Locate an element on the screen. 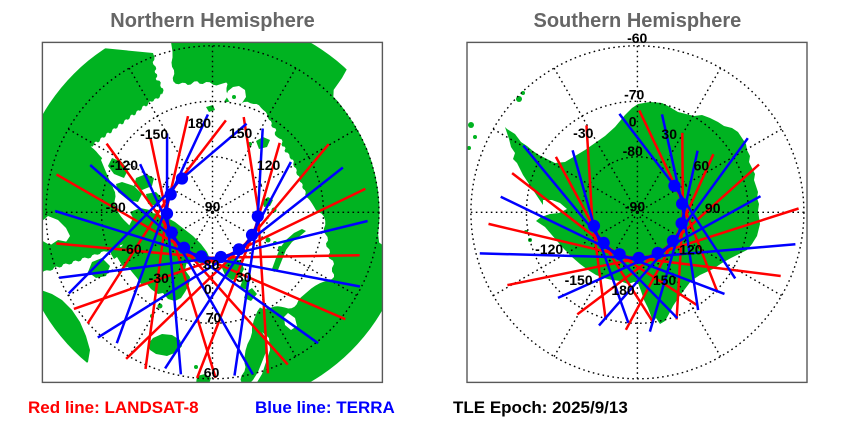 This screenshot has height=425, width=850. svg-text: Northern Hemisphere is located at coordinates (212, 21).